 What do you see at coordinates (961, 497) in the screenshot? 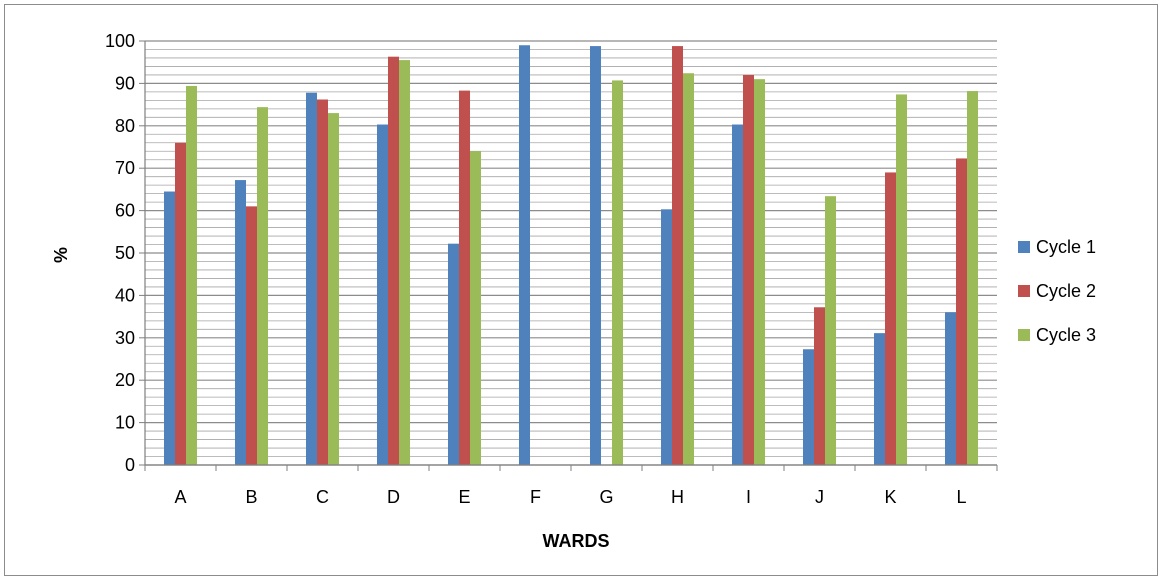
I see `x-tick-label: L` at bounding box center [961, 497].